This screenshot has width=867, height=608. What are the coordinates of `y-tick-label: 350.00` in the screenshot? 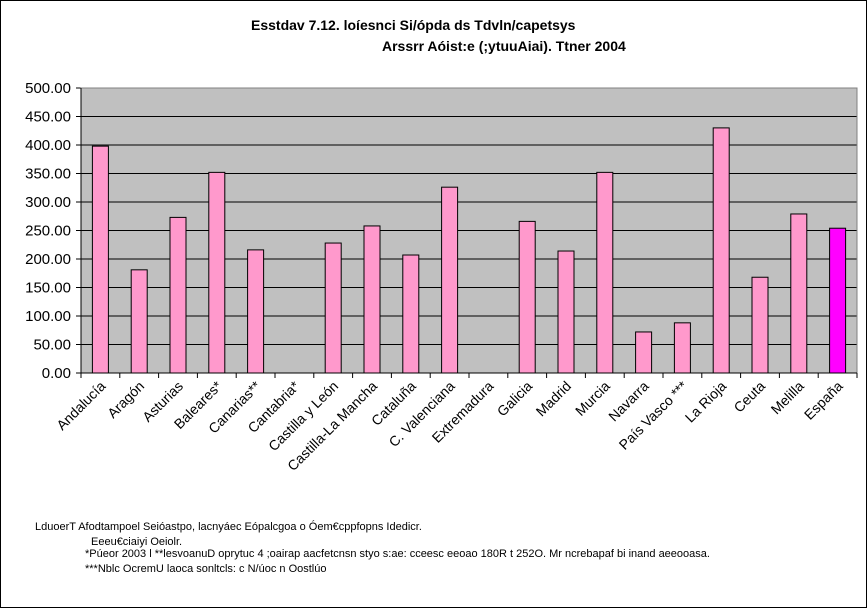 It's located at (48, 174).